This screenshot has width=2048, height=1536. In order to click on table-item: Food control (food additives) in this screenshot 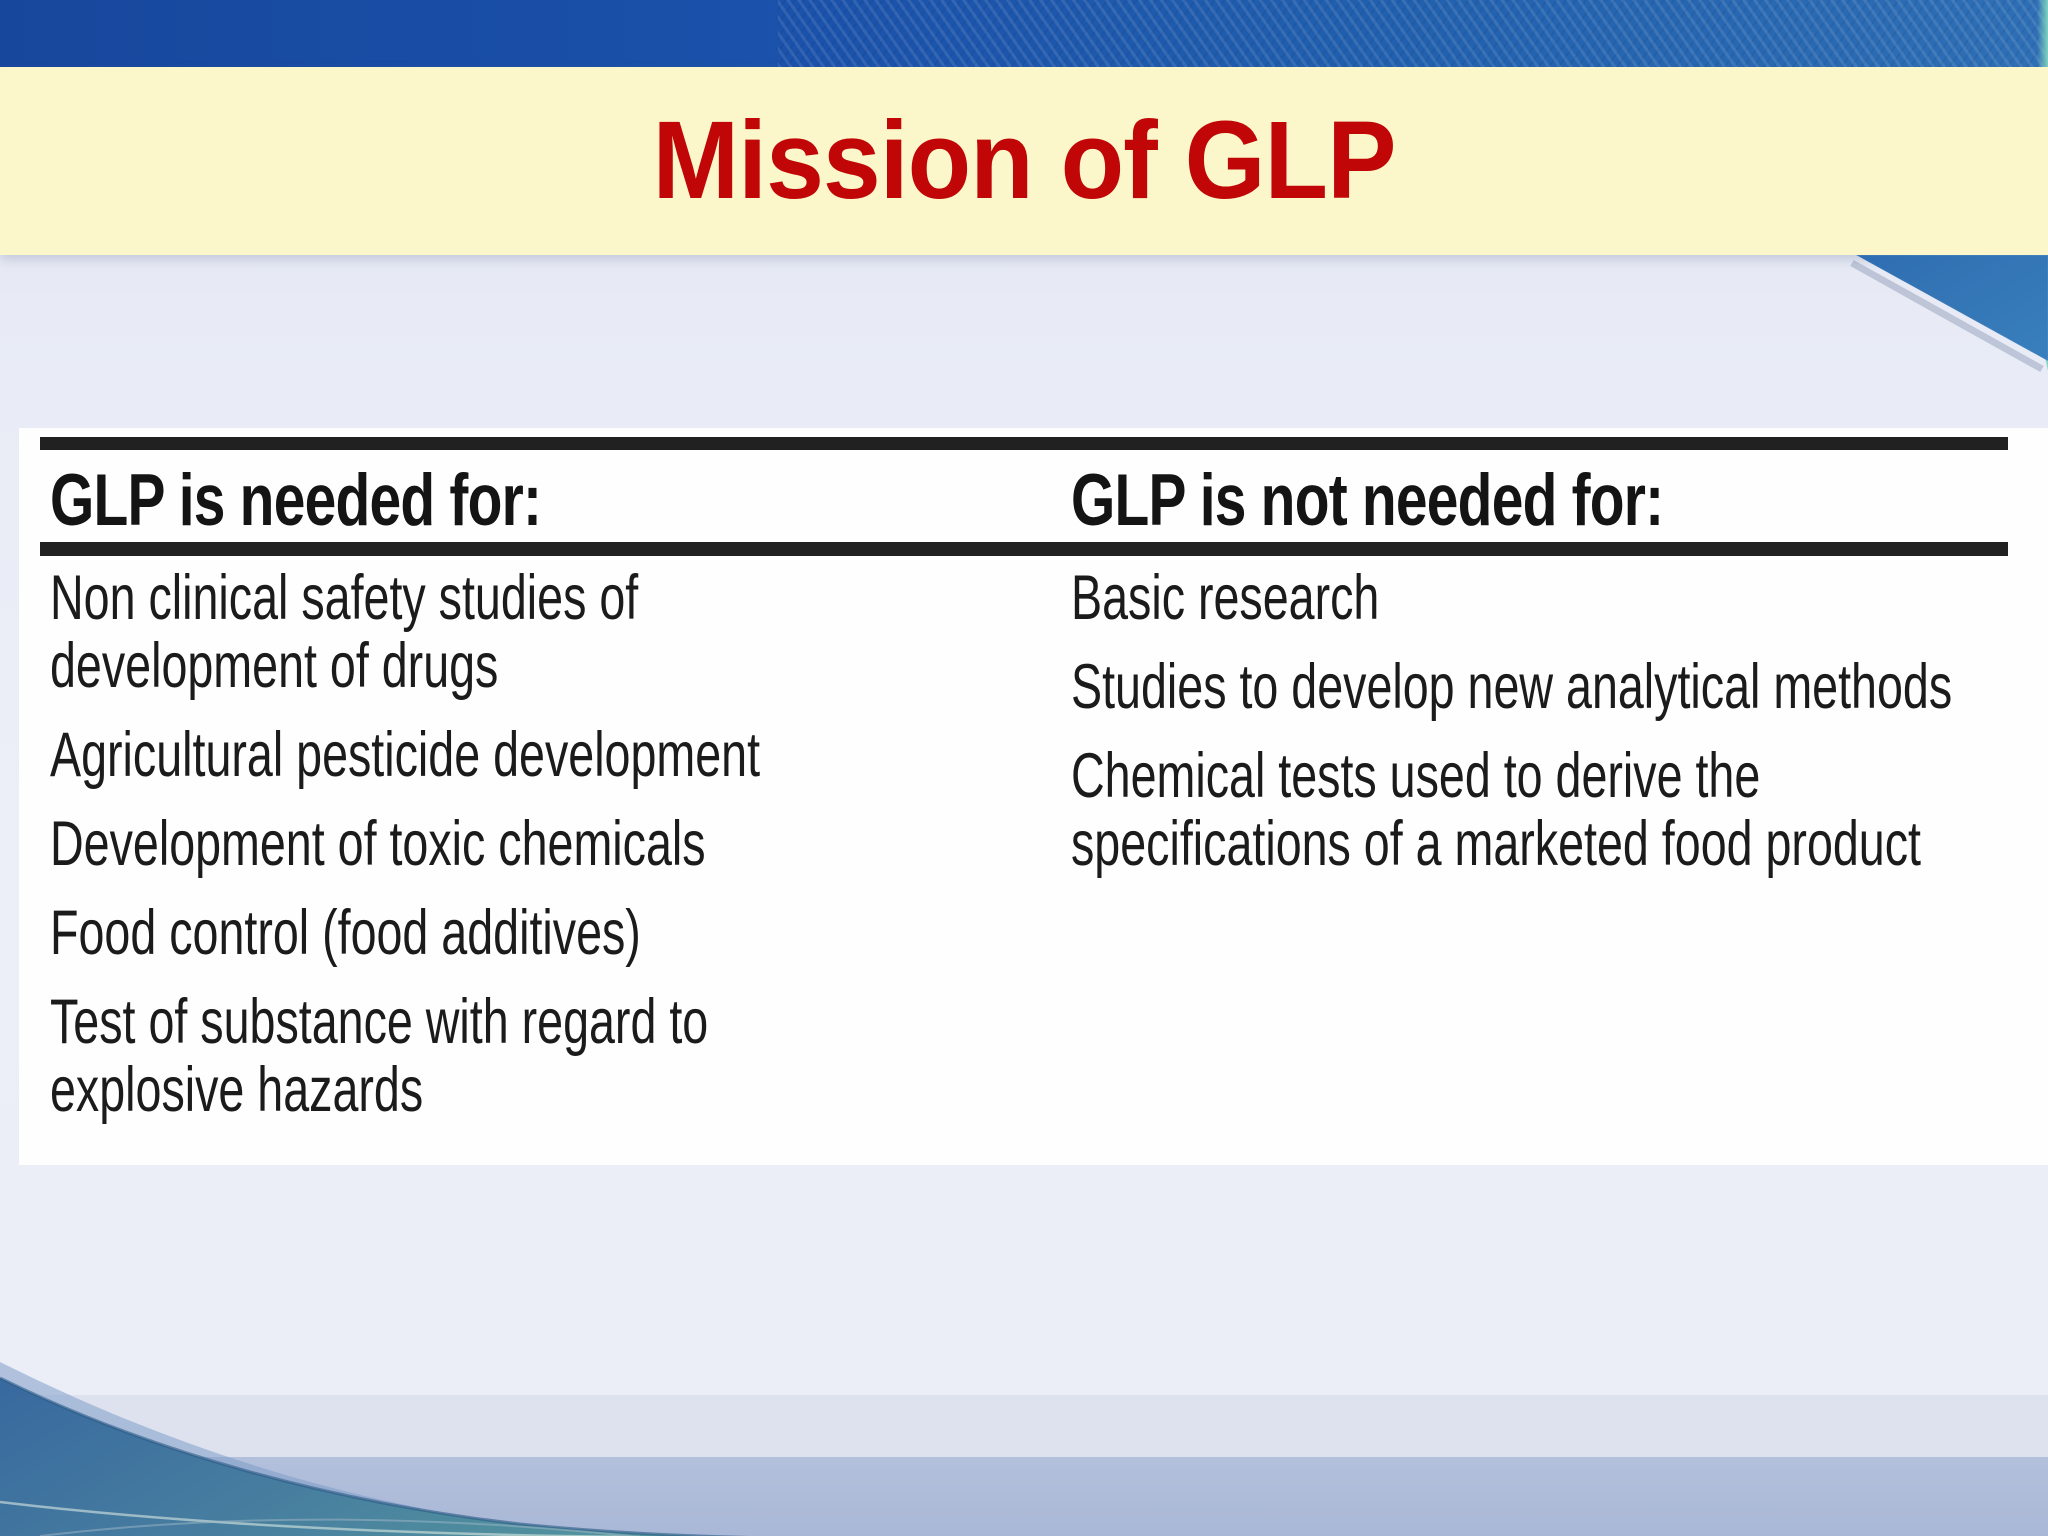, I will do `click(345, 933)`.